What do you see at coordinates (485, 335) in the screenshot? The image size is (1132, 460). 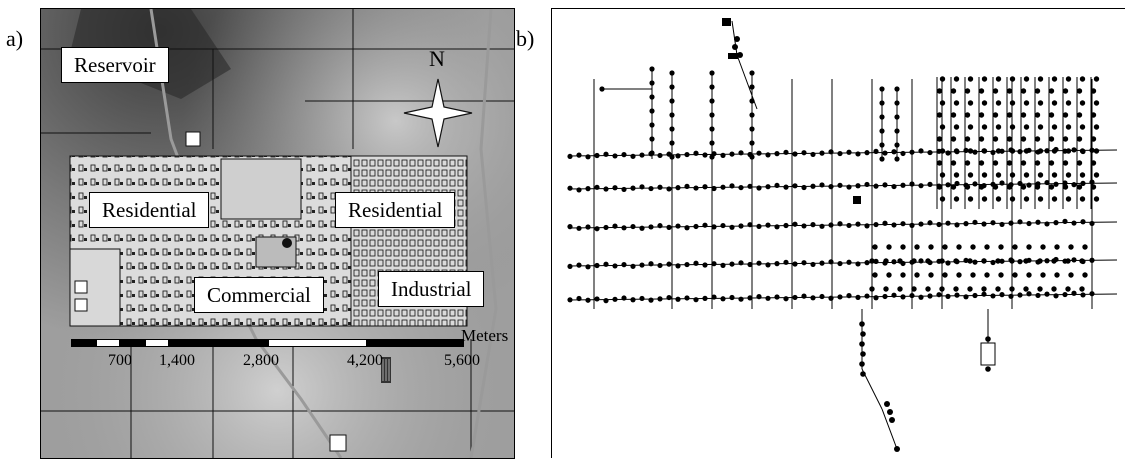 I see `scale-unit-label: Meters` at bounding box center [485, 335].